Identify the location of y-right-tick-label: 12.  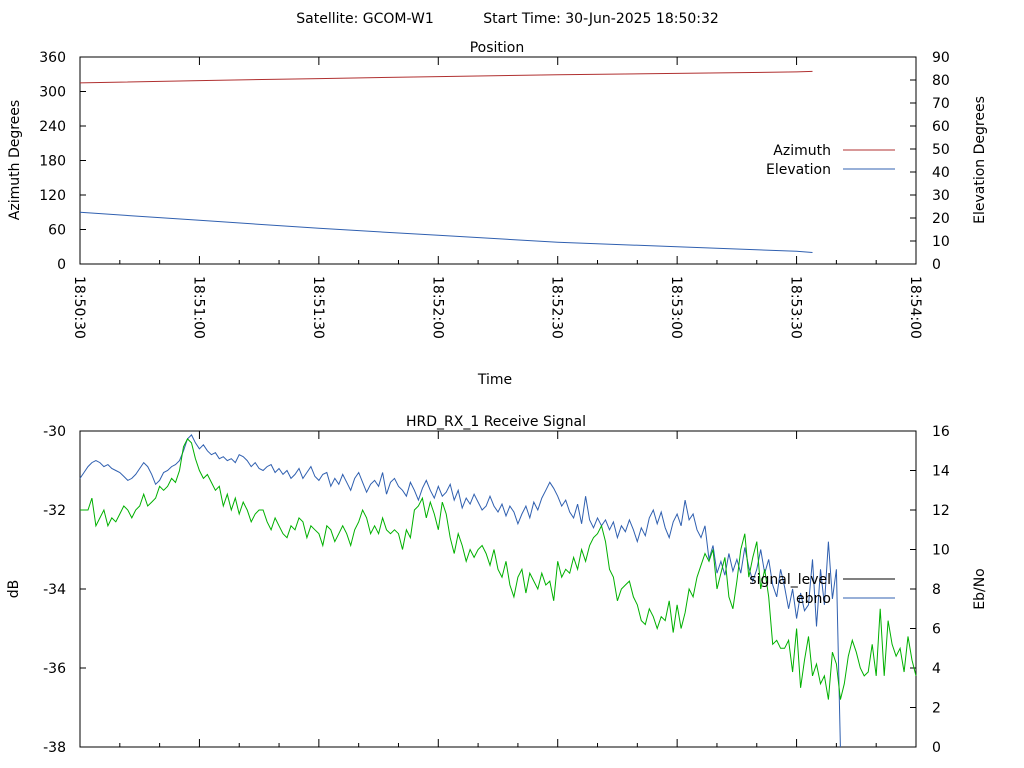
(941, 511).